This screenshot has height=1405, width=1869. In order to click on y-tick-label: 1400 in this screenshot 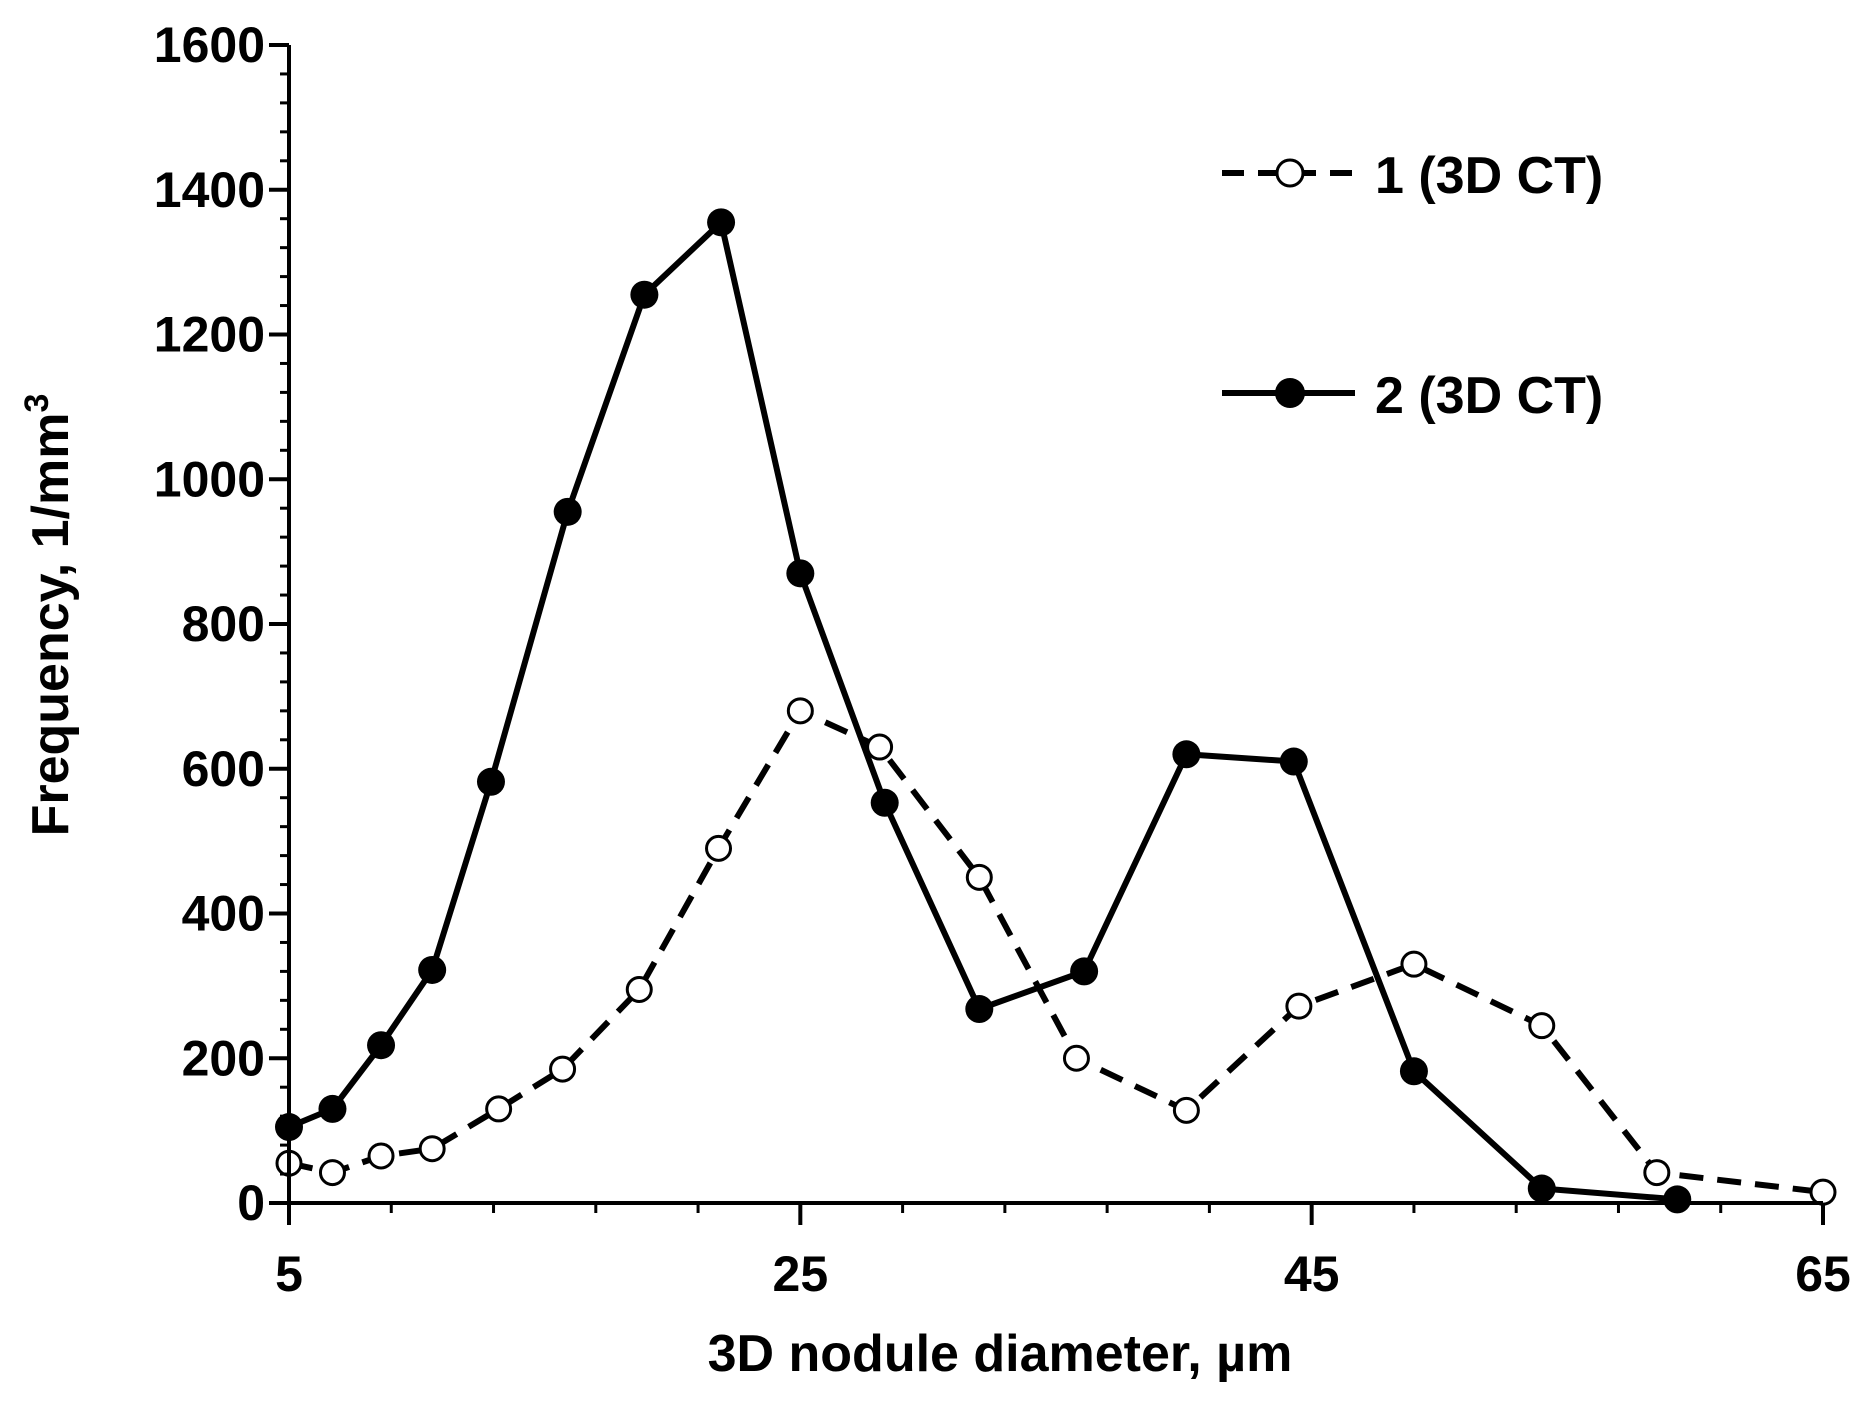, I will do `click(209, 190)`.